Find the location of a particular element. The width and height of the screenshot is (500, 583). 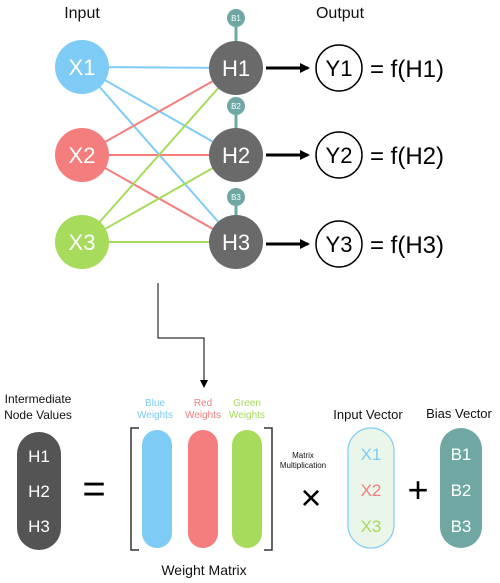

output-node-y1-label: Y1 is located at coordinates (339, 68).